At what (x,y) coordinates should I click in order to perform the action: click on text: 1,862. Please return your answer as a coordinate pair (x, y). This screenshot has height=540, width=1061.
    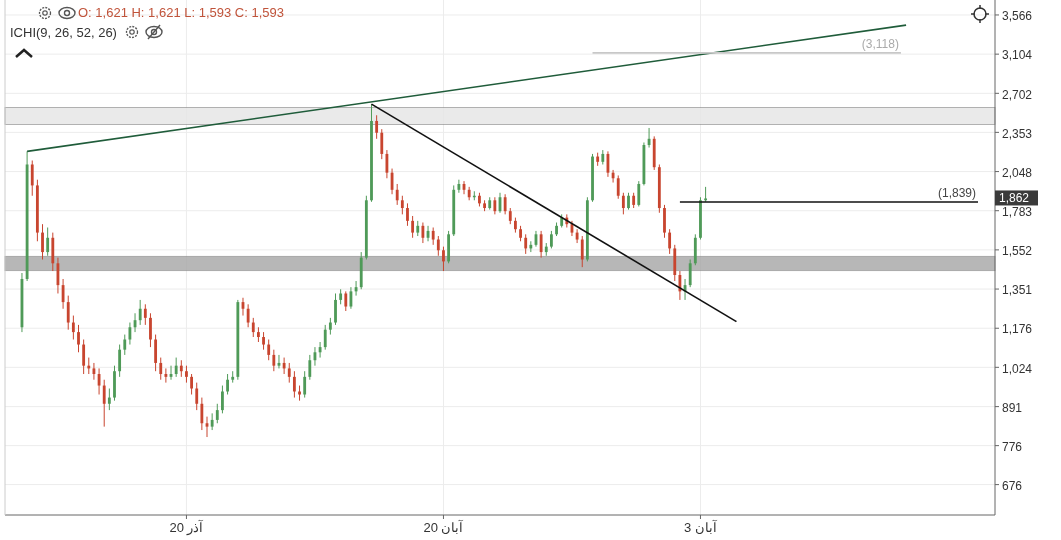
    Looking at the image, I should click on (1014, 198).